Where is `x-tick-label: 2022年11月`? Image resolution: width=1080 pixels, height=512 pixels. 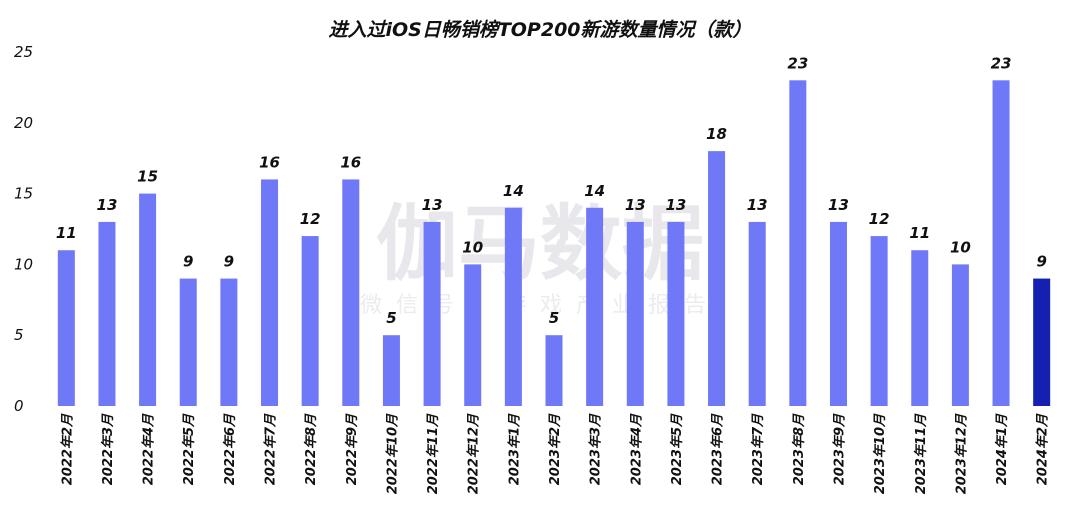
x-tick-label: 2022年11月 is located at coordinates (433, 453).